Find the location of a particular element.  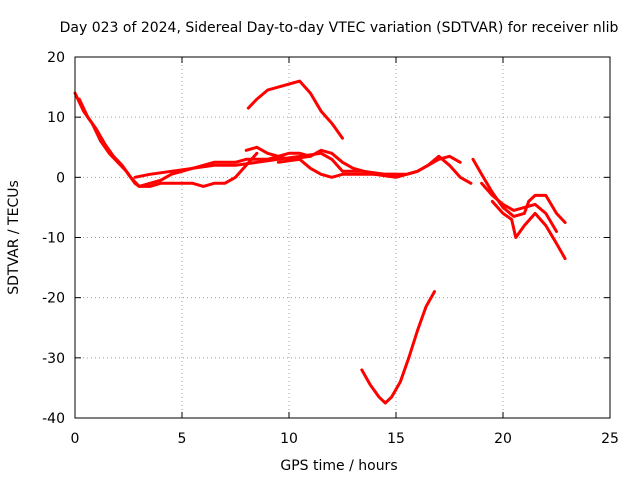

y-axis-label: SDTVAR / TECUs is located at coordinates (14, 237).